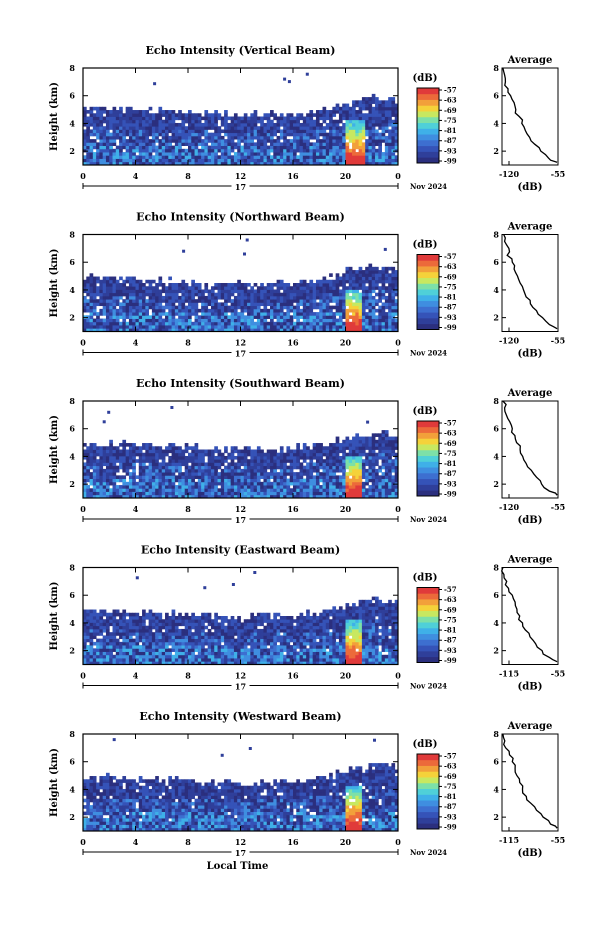 This screenshot has width=615, height=929. What do you see at coordinates (83, 343) in the screenshot?
I see `x-tick-label: 0` at bounding box center [83, 343].